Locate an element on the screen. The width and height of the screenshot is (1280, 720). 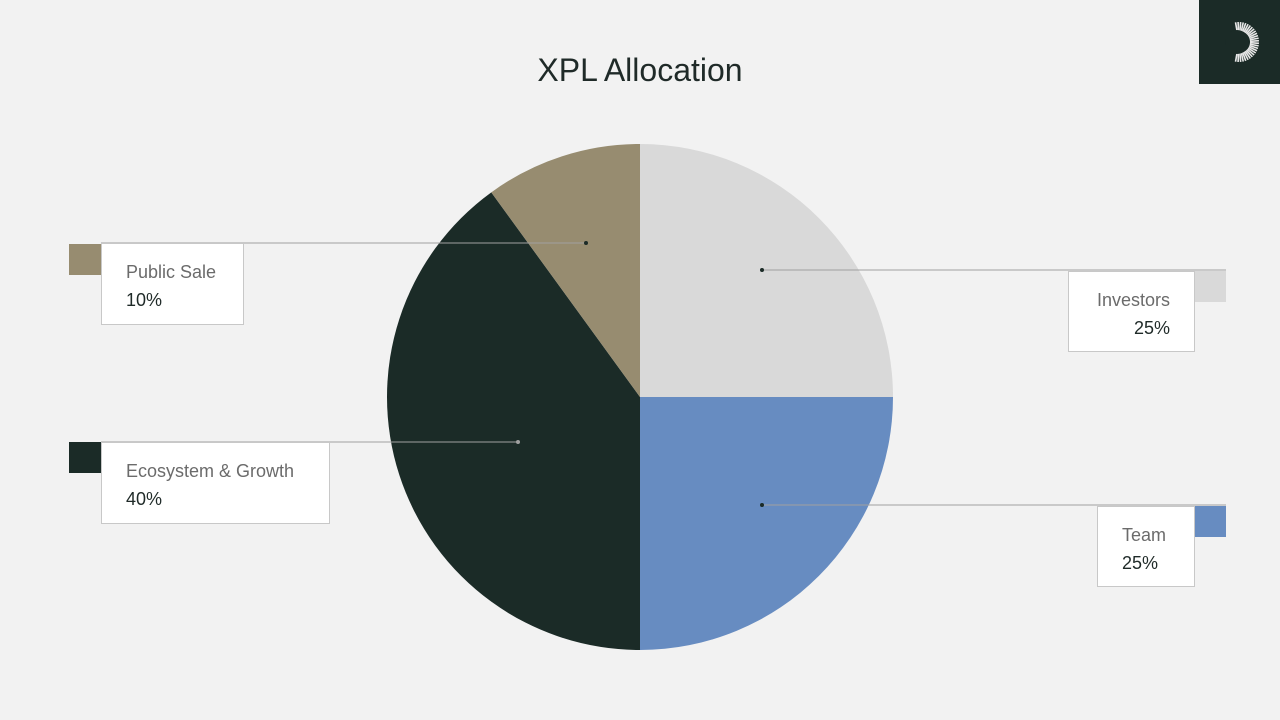
slice-value: 10% is located at coordinates (144, 300).